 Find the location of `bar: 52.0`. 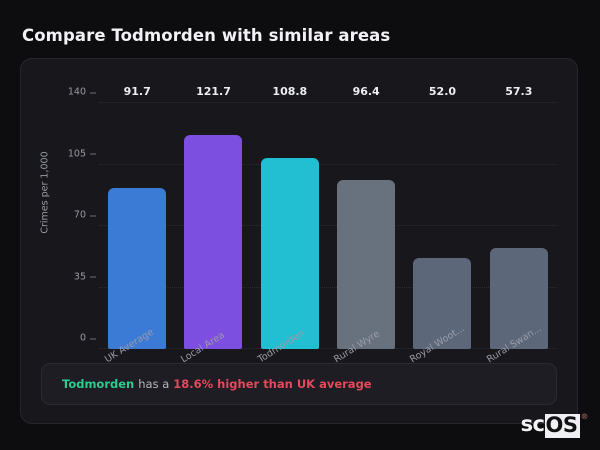

bar: 52.0 is located at coordinates (442, 217).